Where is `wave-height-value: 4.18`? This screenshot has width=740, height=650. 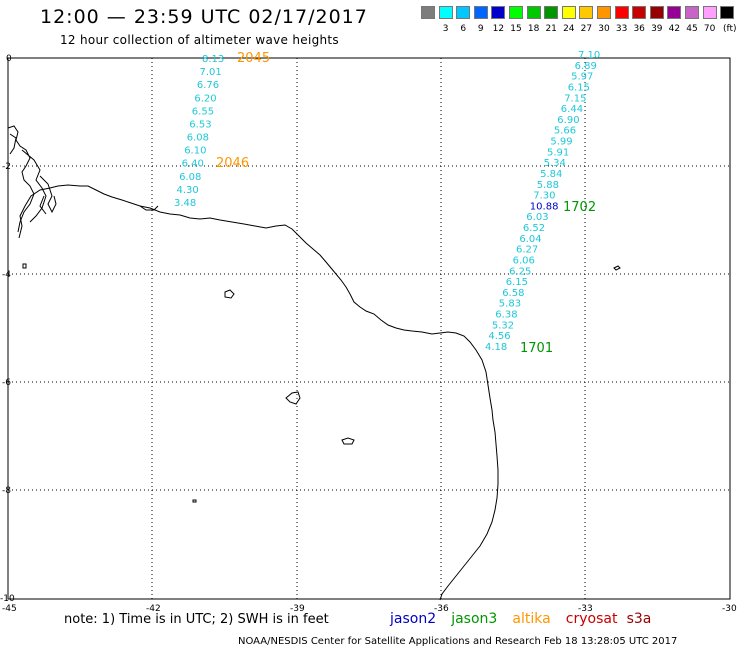 wave-height-value: 4.18 is located at coordinates (496, 347).